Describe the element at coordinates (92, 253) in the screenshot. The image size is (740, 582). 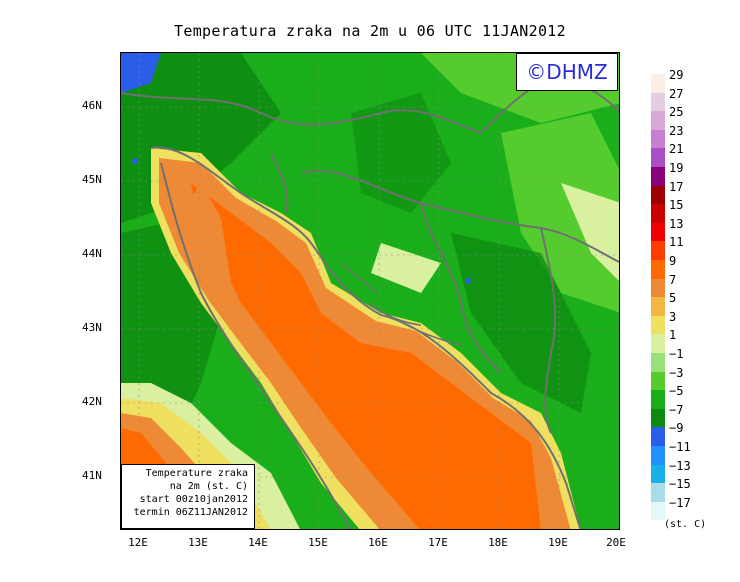
I see `y-tick-44n: 44N` at that location.